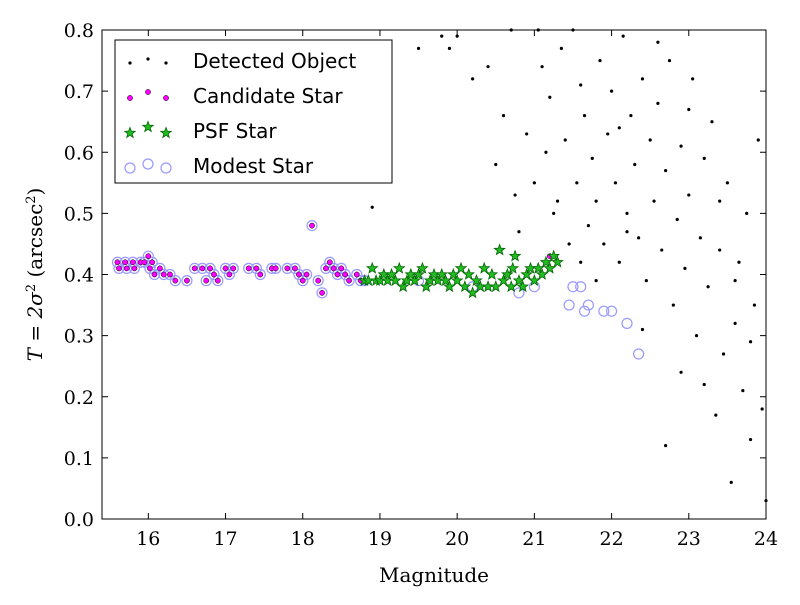 The width and height of the screenshot is (800, 605). What do you see at coordinates (766, 539) in the screenshot?
I see `x-tick-label: 24` at bounding box center [766, 539].